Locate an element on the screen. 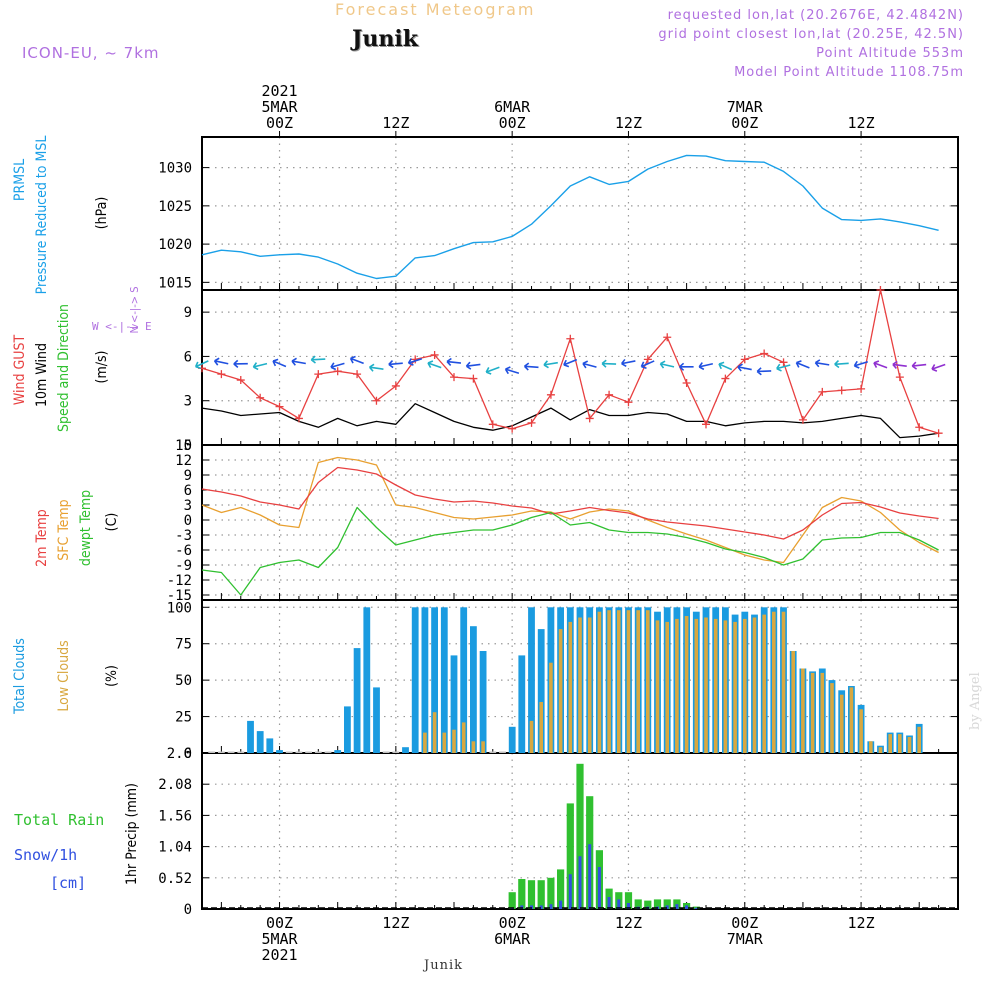 The width and height of the screenshot is (1000, 1000). ytick-label: 25 is located at coordinates (183, 718).